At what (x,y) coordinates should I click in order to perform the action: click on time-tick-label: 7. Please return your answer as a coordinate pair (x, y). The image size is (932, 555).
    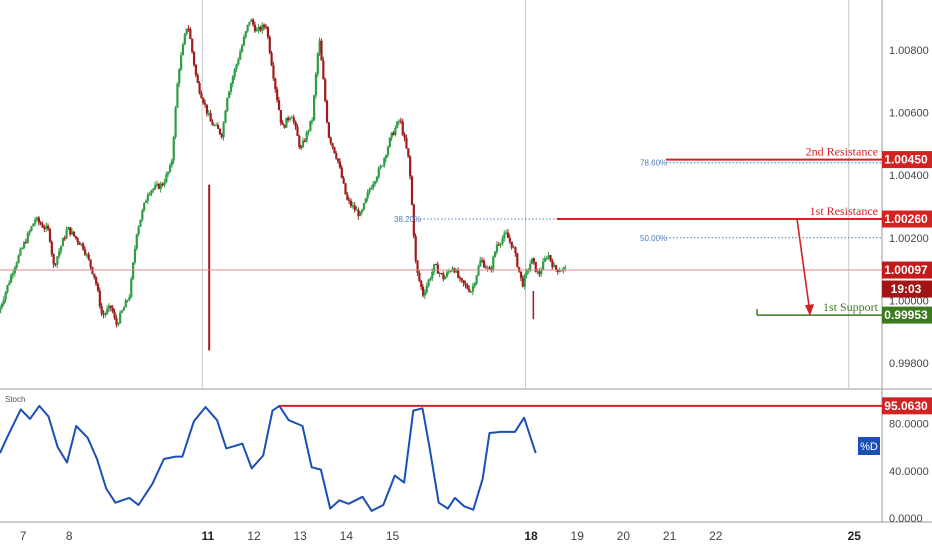
    Looking at the image, I should click on (23, 536).